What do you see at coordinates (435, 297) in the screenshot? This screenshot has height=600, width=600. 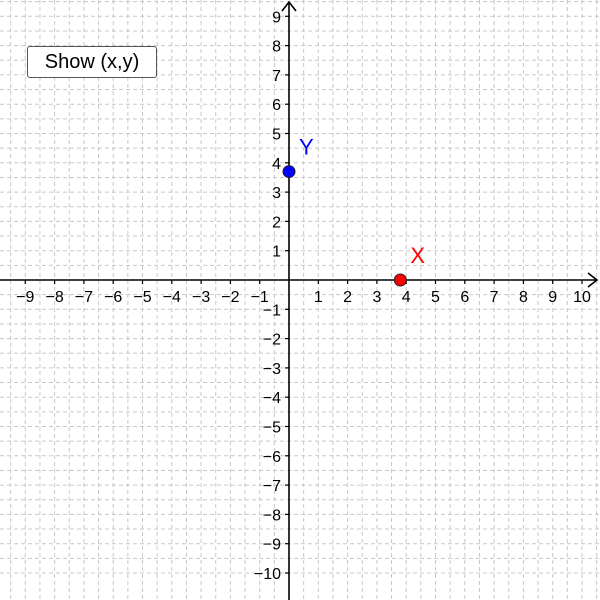 I see `x-tick-label: 5` at bounding box center [435, 297].